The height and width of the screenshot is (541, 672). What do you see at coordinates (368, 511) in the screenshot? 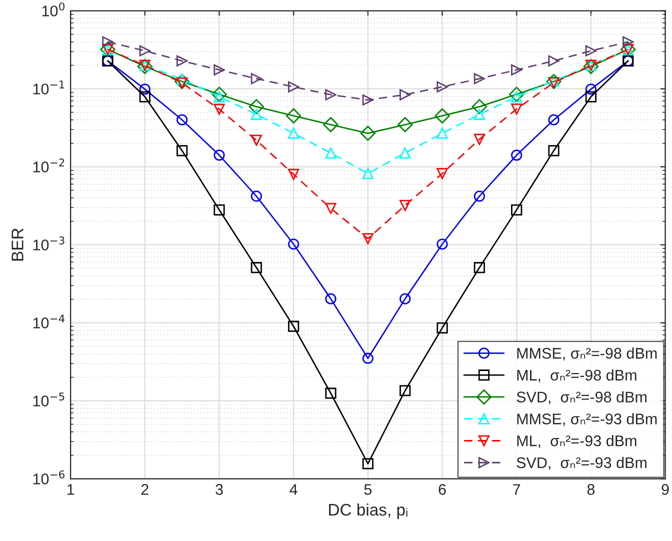
I see `x-axis-title: DC bias, pᵢ` at bounding box center [368, 511].